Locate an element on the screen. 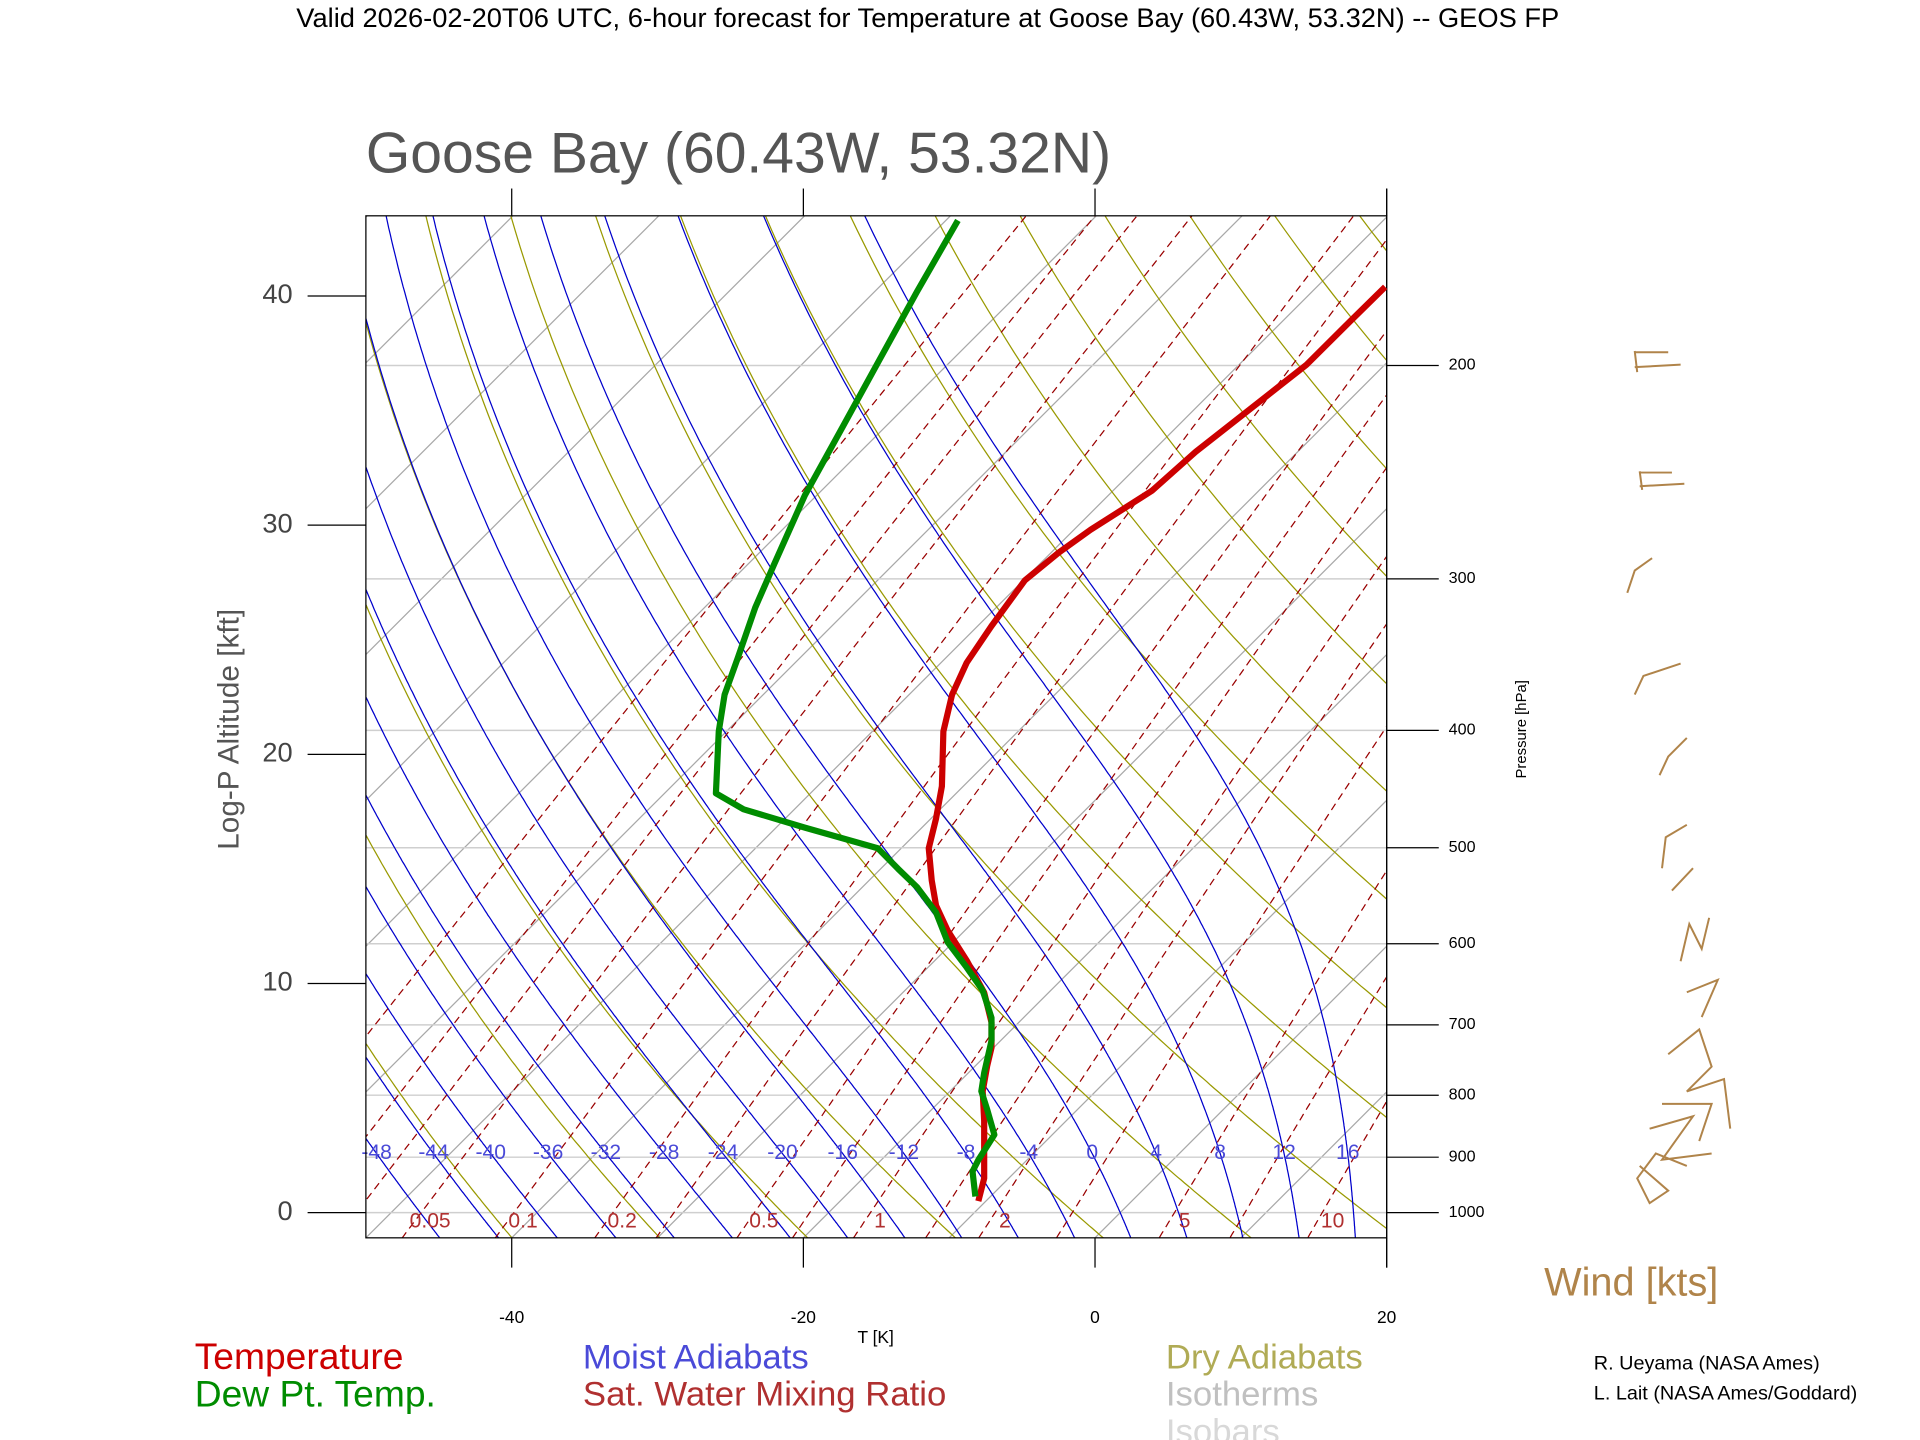 The height and width of the screenshot is (1440, 1920). mixing-ratio-label: 2 is located at coordinates (1005, 1220).